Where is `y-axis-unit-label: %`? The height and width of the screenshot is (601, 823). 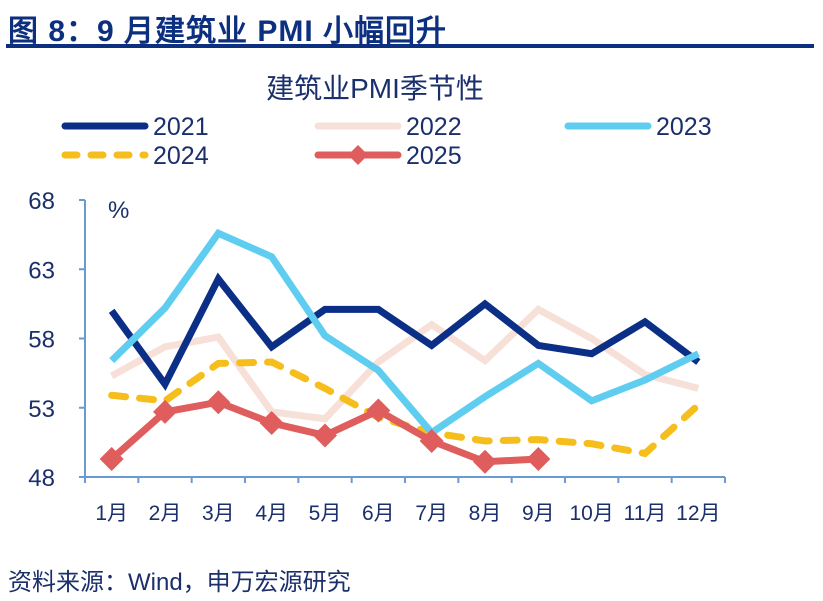 y-axis-unit-label: % is located at coordinates (118, 210).